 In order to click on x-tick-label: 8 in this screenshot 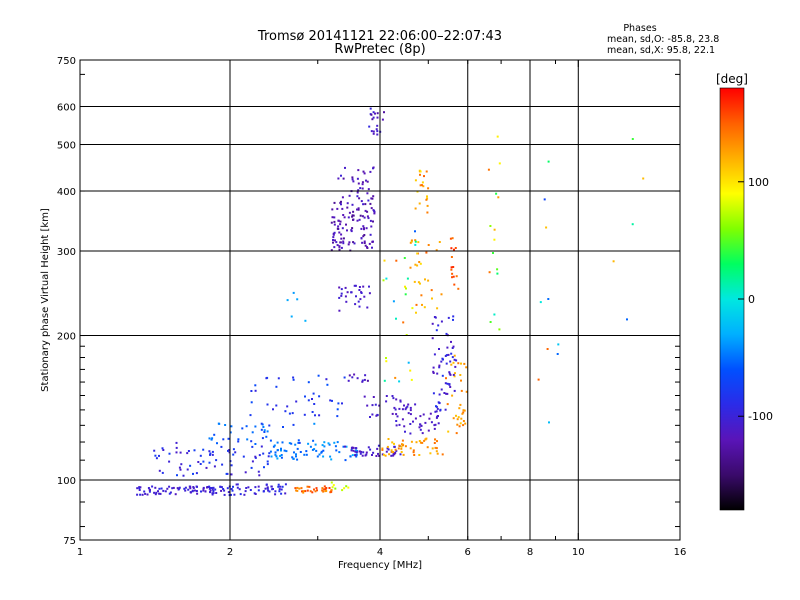, I will do `click(530, 552)`.